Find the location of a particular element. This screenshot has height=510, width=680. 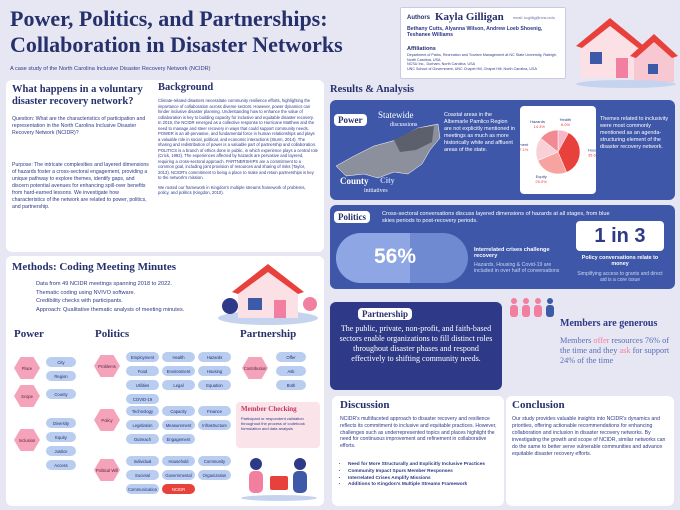

code: NCIDR is located at coordinates (178, 489).